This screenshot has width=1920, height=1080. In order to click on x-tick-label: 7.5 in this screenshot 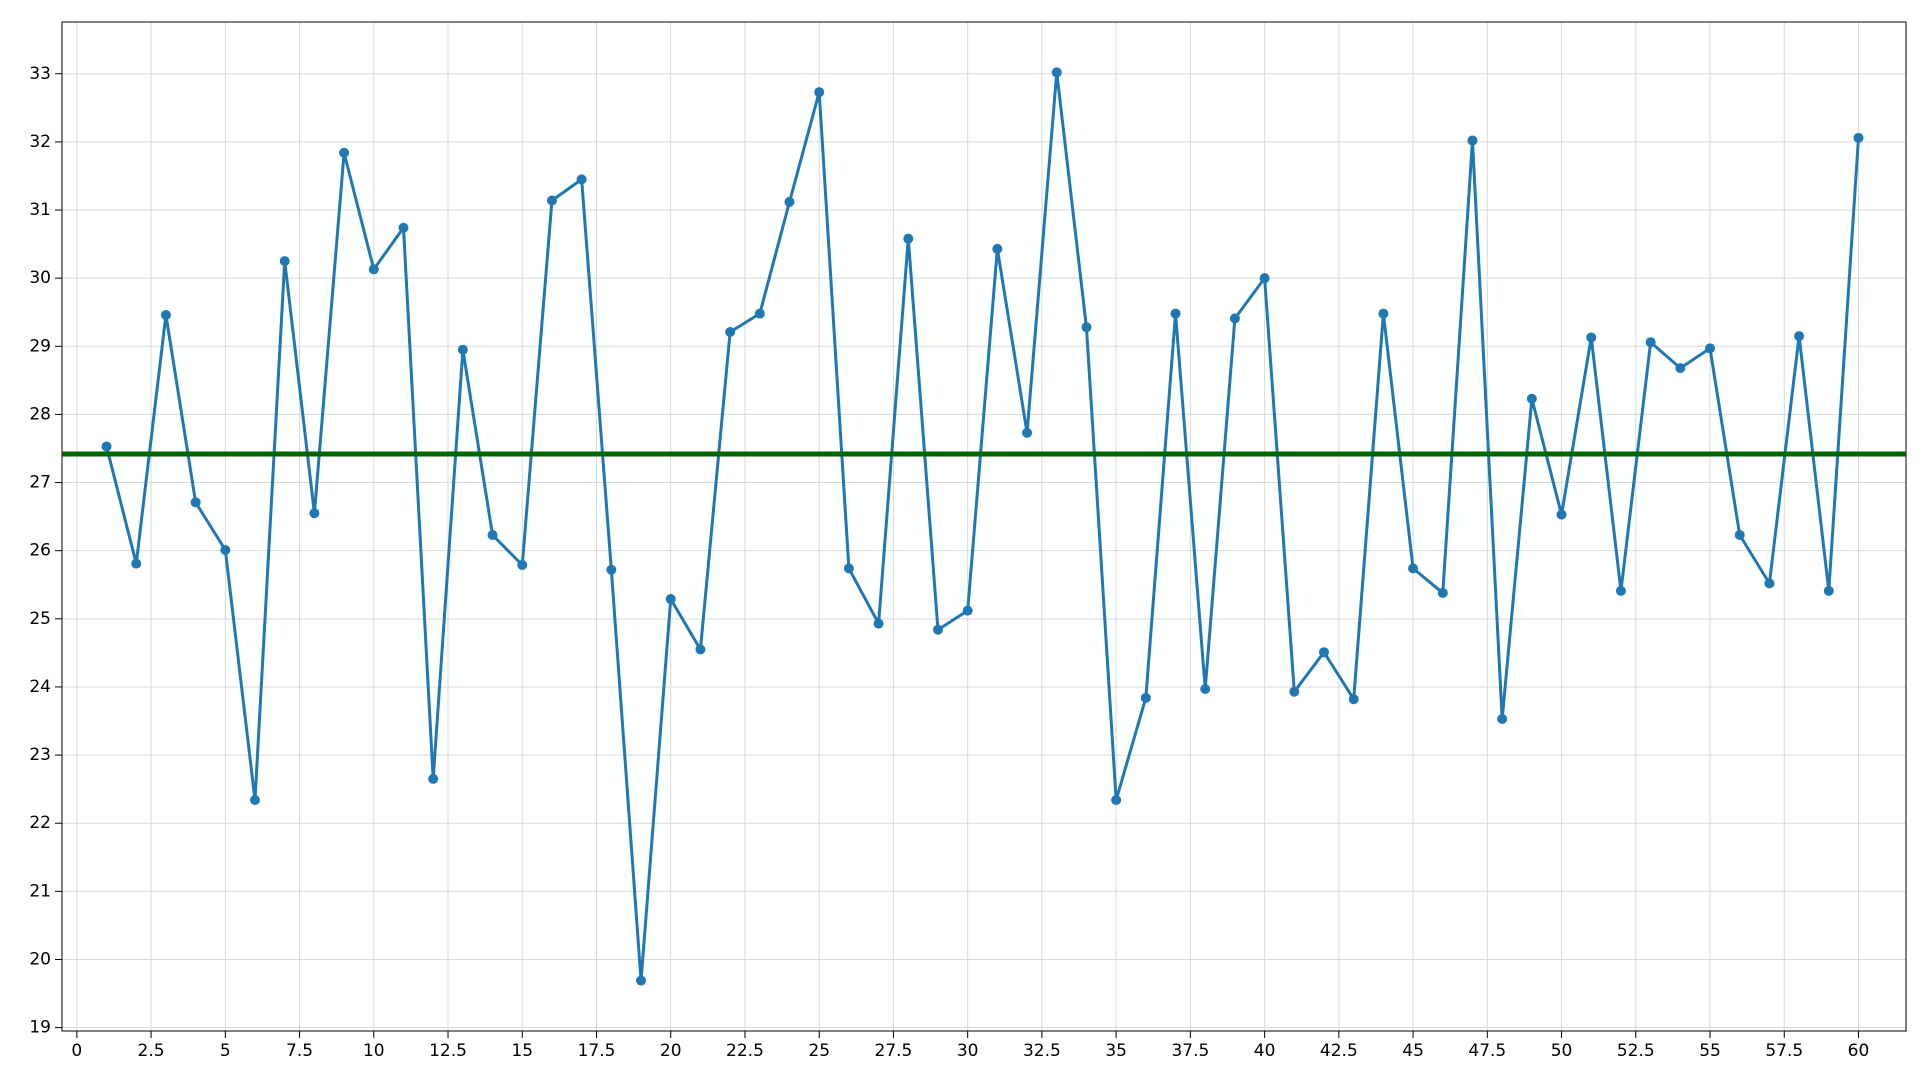, I will do `click(299, 1051)`.